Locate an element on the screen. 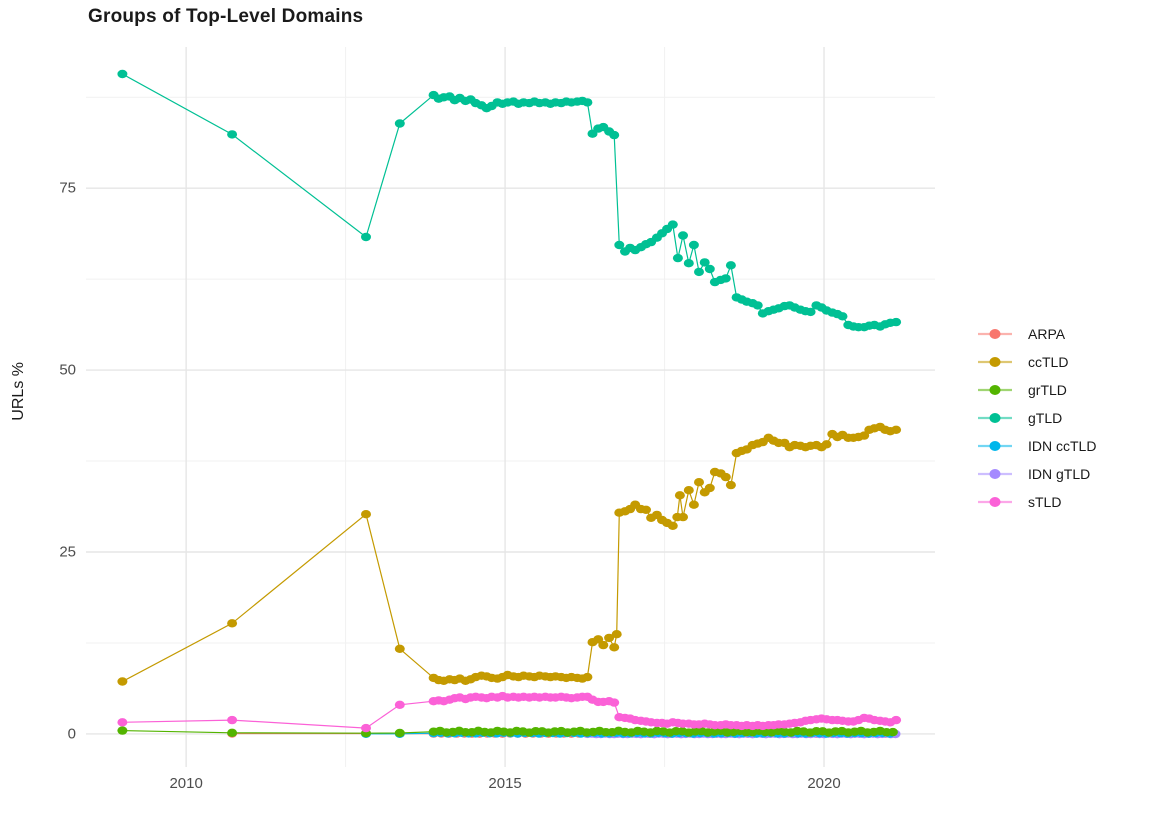 The height and width of the screenshot is (827, 1164). legend-item-IDN-ccTLD: IDN ccTLD is located at coordinates (1037, 446).